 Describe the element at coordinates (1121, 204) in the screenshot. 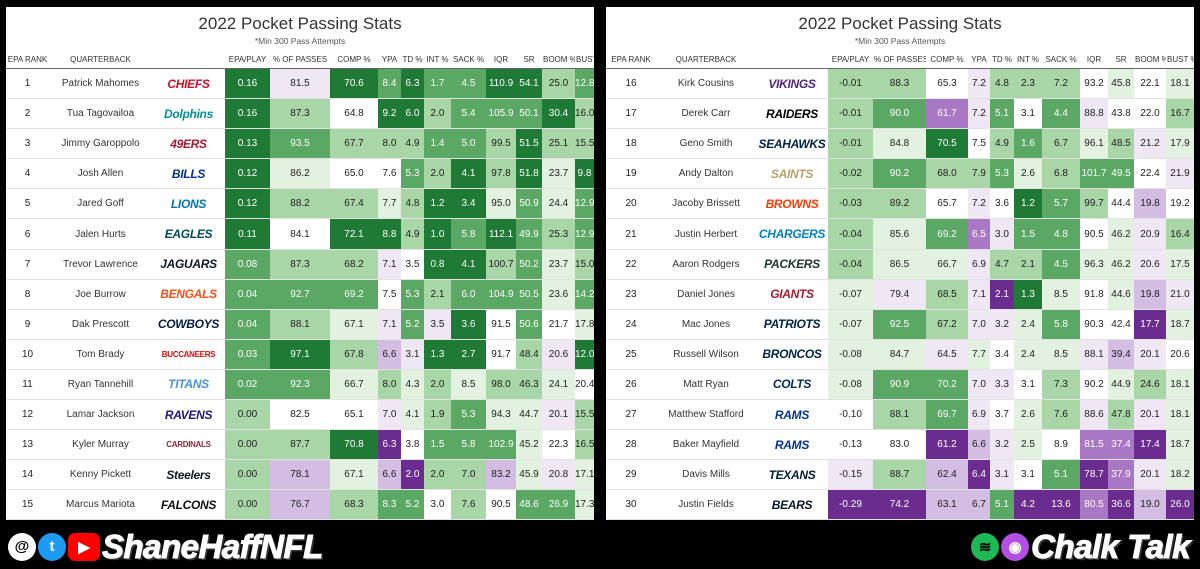

I see `stat-cell: 44.4` at that location.